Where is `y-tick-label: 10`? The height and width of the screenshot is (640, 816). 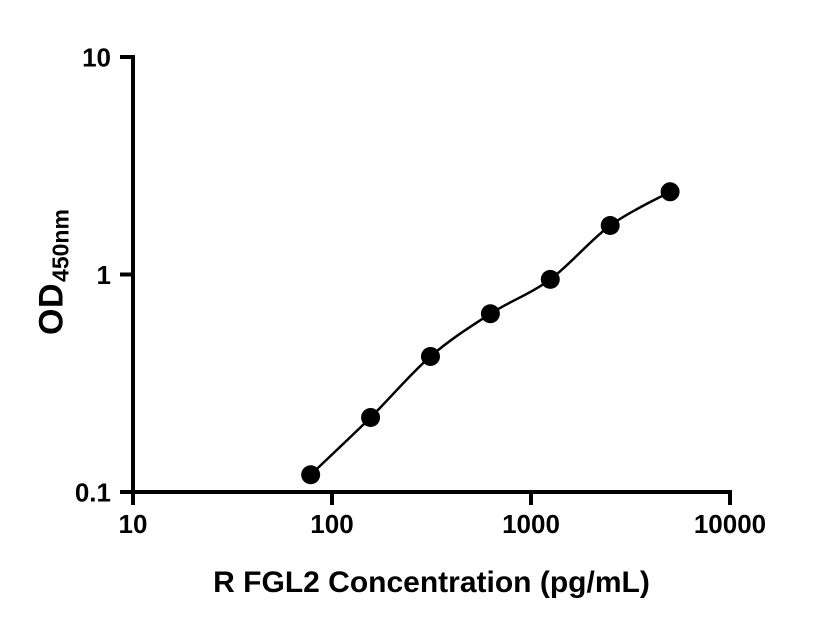
y-tick-label: 10 is located at coordinates (96, 57).